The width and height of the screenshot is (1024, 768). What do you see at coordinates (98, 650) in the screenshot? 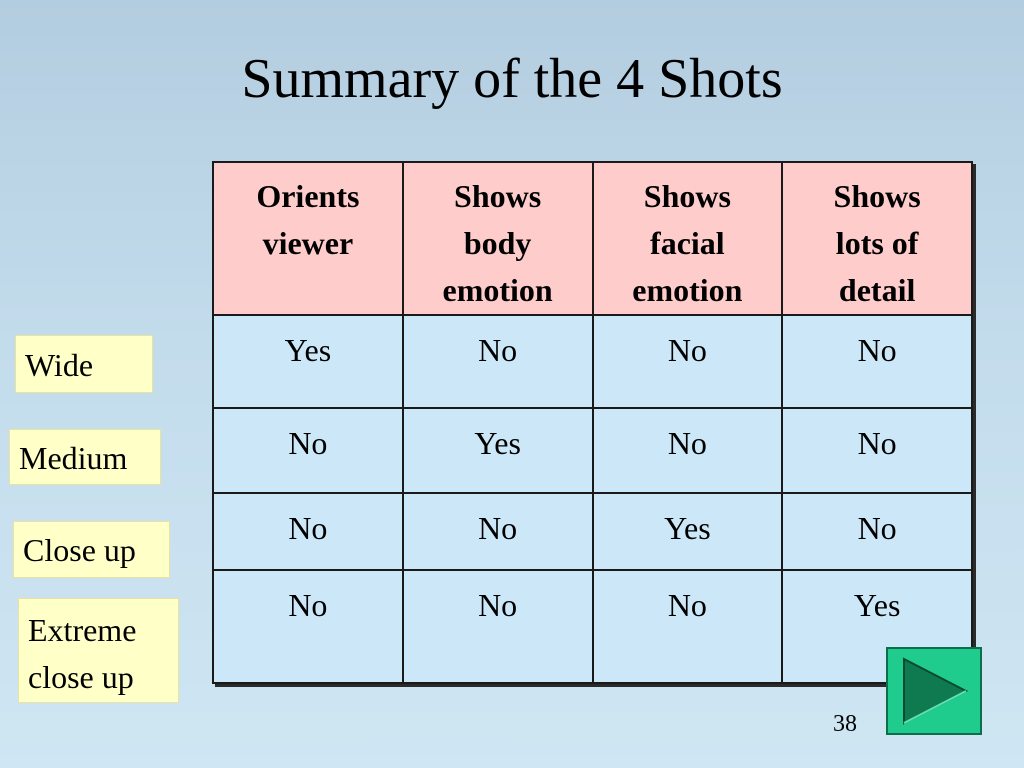
I see `shot-label-extreme-close-up: Extreme close up` at bounding box center [98, 650].